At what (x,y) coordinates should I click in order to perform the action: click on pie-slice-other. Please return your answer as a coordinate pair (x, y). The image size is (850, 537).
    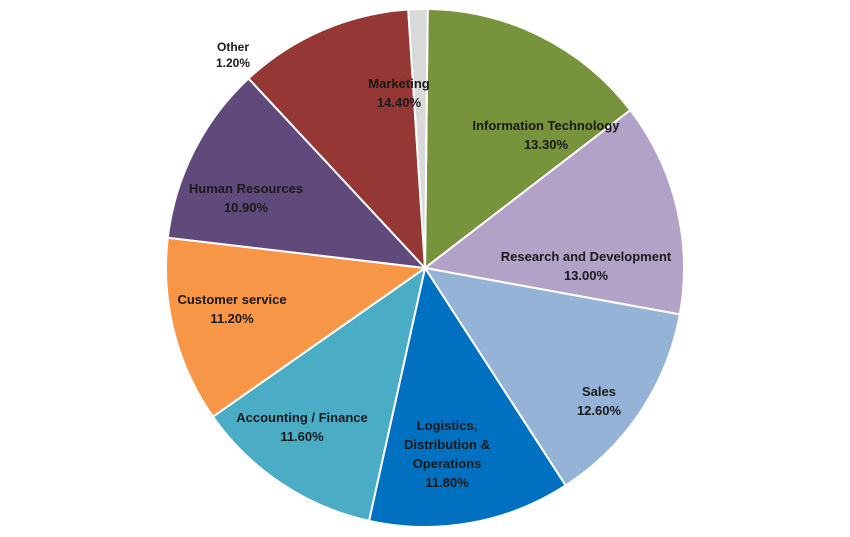
    Looking at the image, I should click on (418, 138).